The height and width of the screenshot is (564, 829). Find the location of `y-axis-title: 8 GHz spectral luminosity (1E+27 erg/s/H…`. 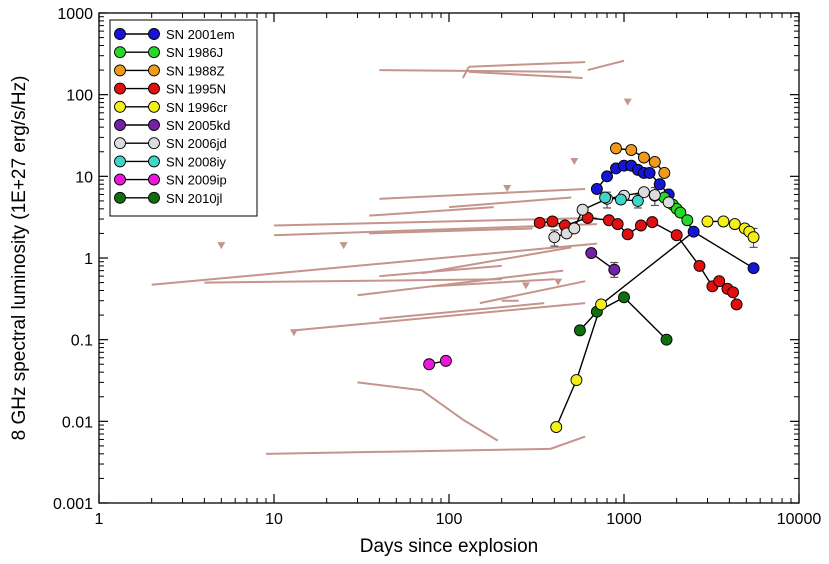

y-axis-title: 8 GHz spectral luminosity (1E+27 erg/s/H… is located at coordinates (19, 258).